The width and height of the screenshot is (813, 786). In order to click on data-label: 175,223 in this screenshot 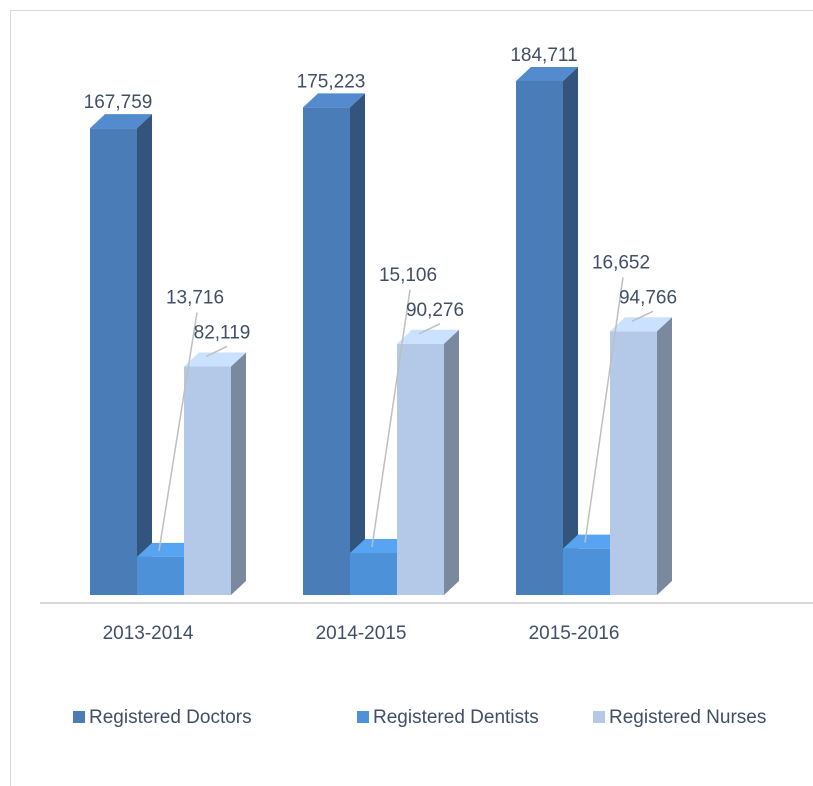, I will do `click(331, 81)`.